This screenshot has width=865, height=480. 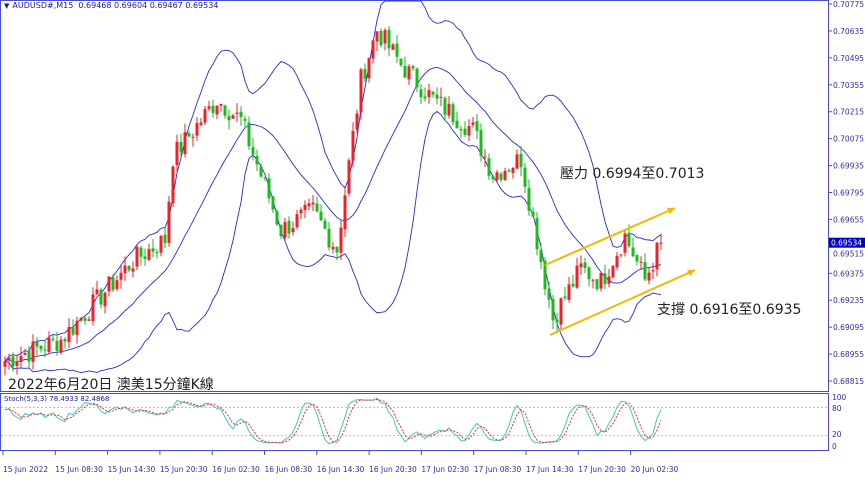 I want to click on resistance-channel-arrow, so click(x=610, y=236).